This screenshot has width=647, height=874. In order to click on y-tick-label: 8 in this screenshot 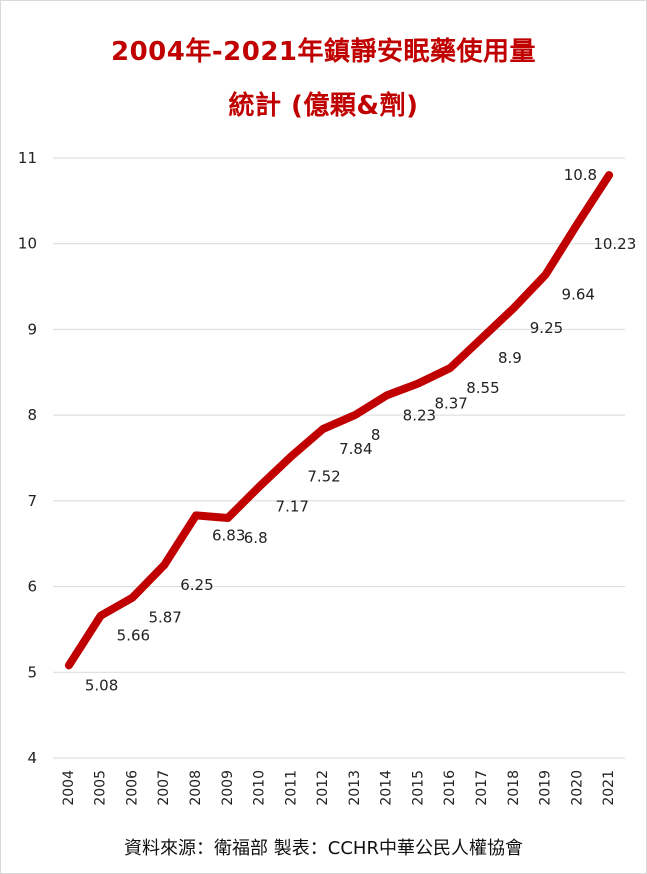, I will do `click(32, 415)`.